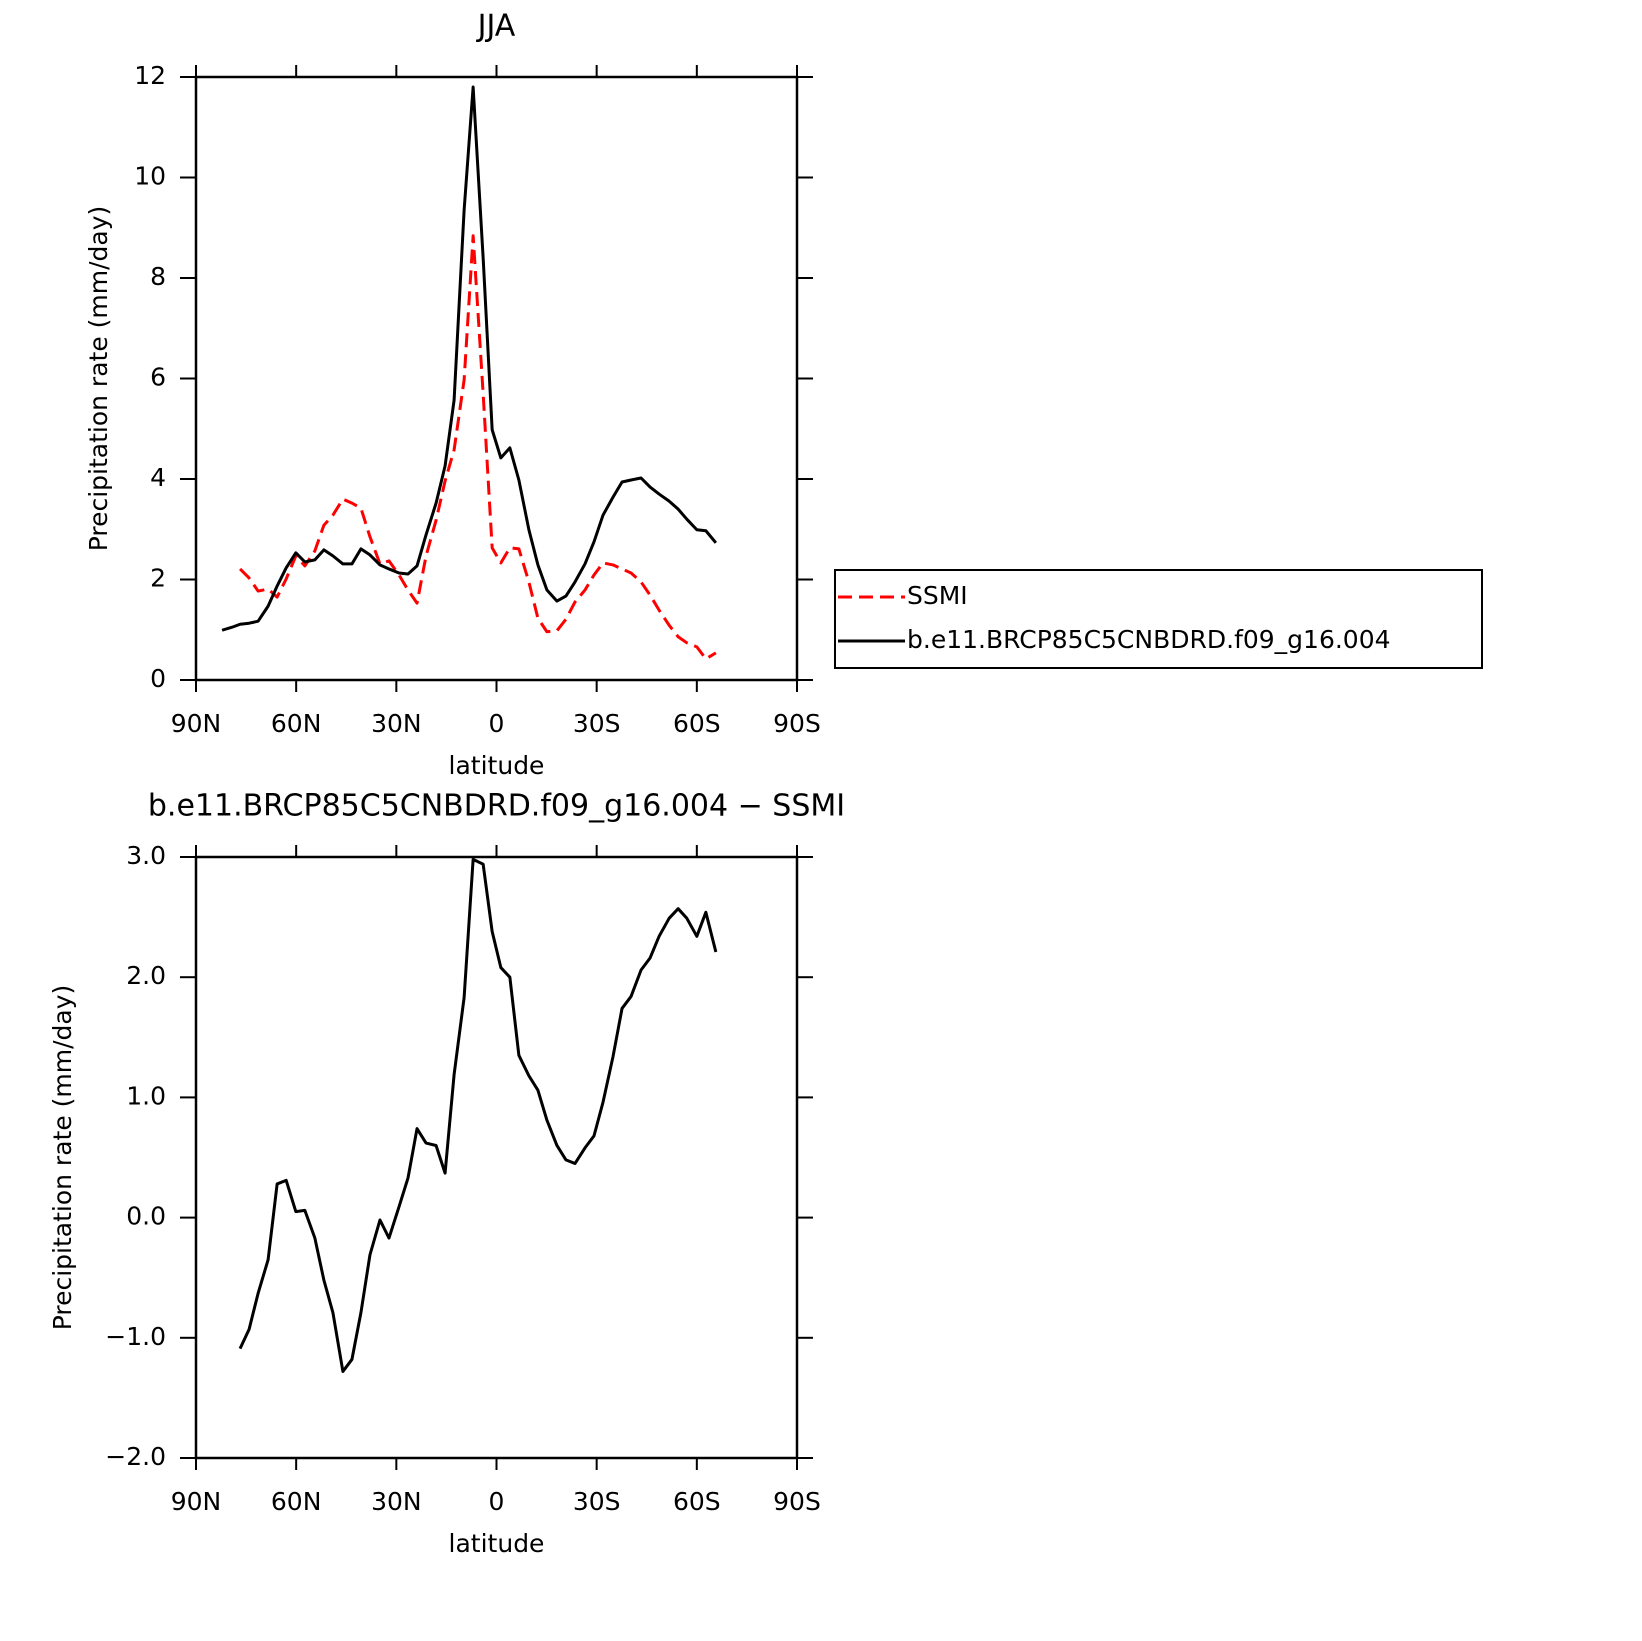 The height and width of the screenshot is (1641, 1642). Describe the element at coordinates (158, 477) in the screenshot. I see `y-tick-label: 4` at that location.